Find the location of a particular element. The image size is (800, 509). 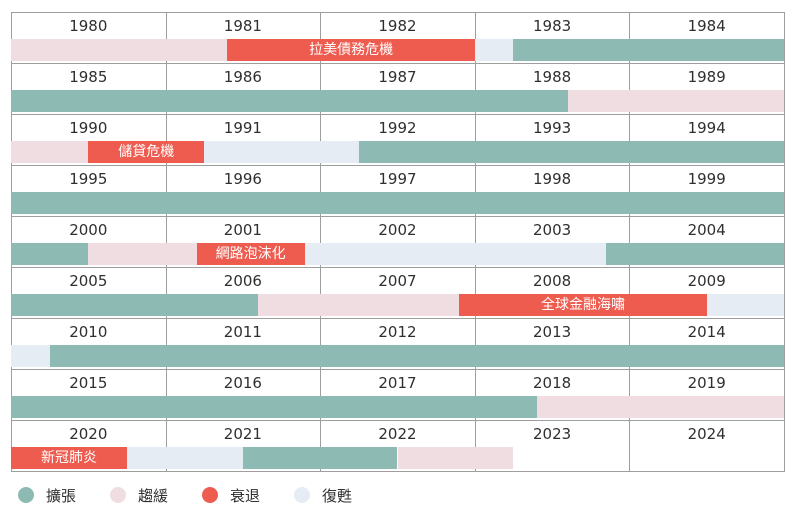

event-label: 儲貸危機 is located at coordinates (146, 152).